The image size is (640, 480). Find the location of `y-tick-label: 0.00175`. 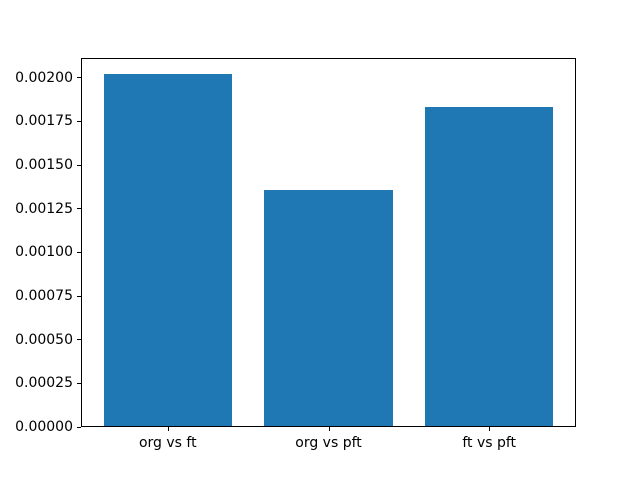

y-tick-label: 0.00175 is located at coordinates (44, 121).